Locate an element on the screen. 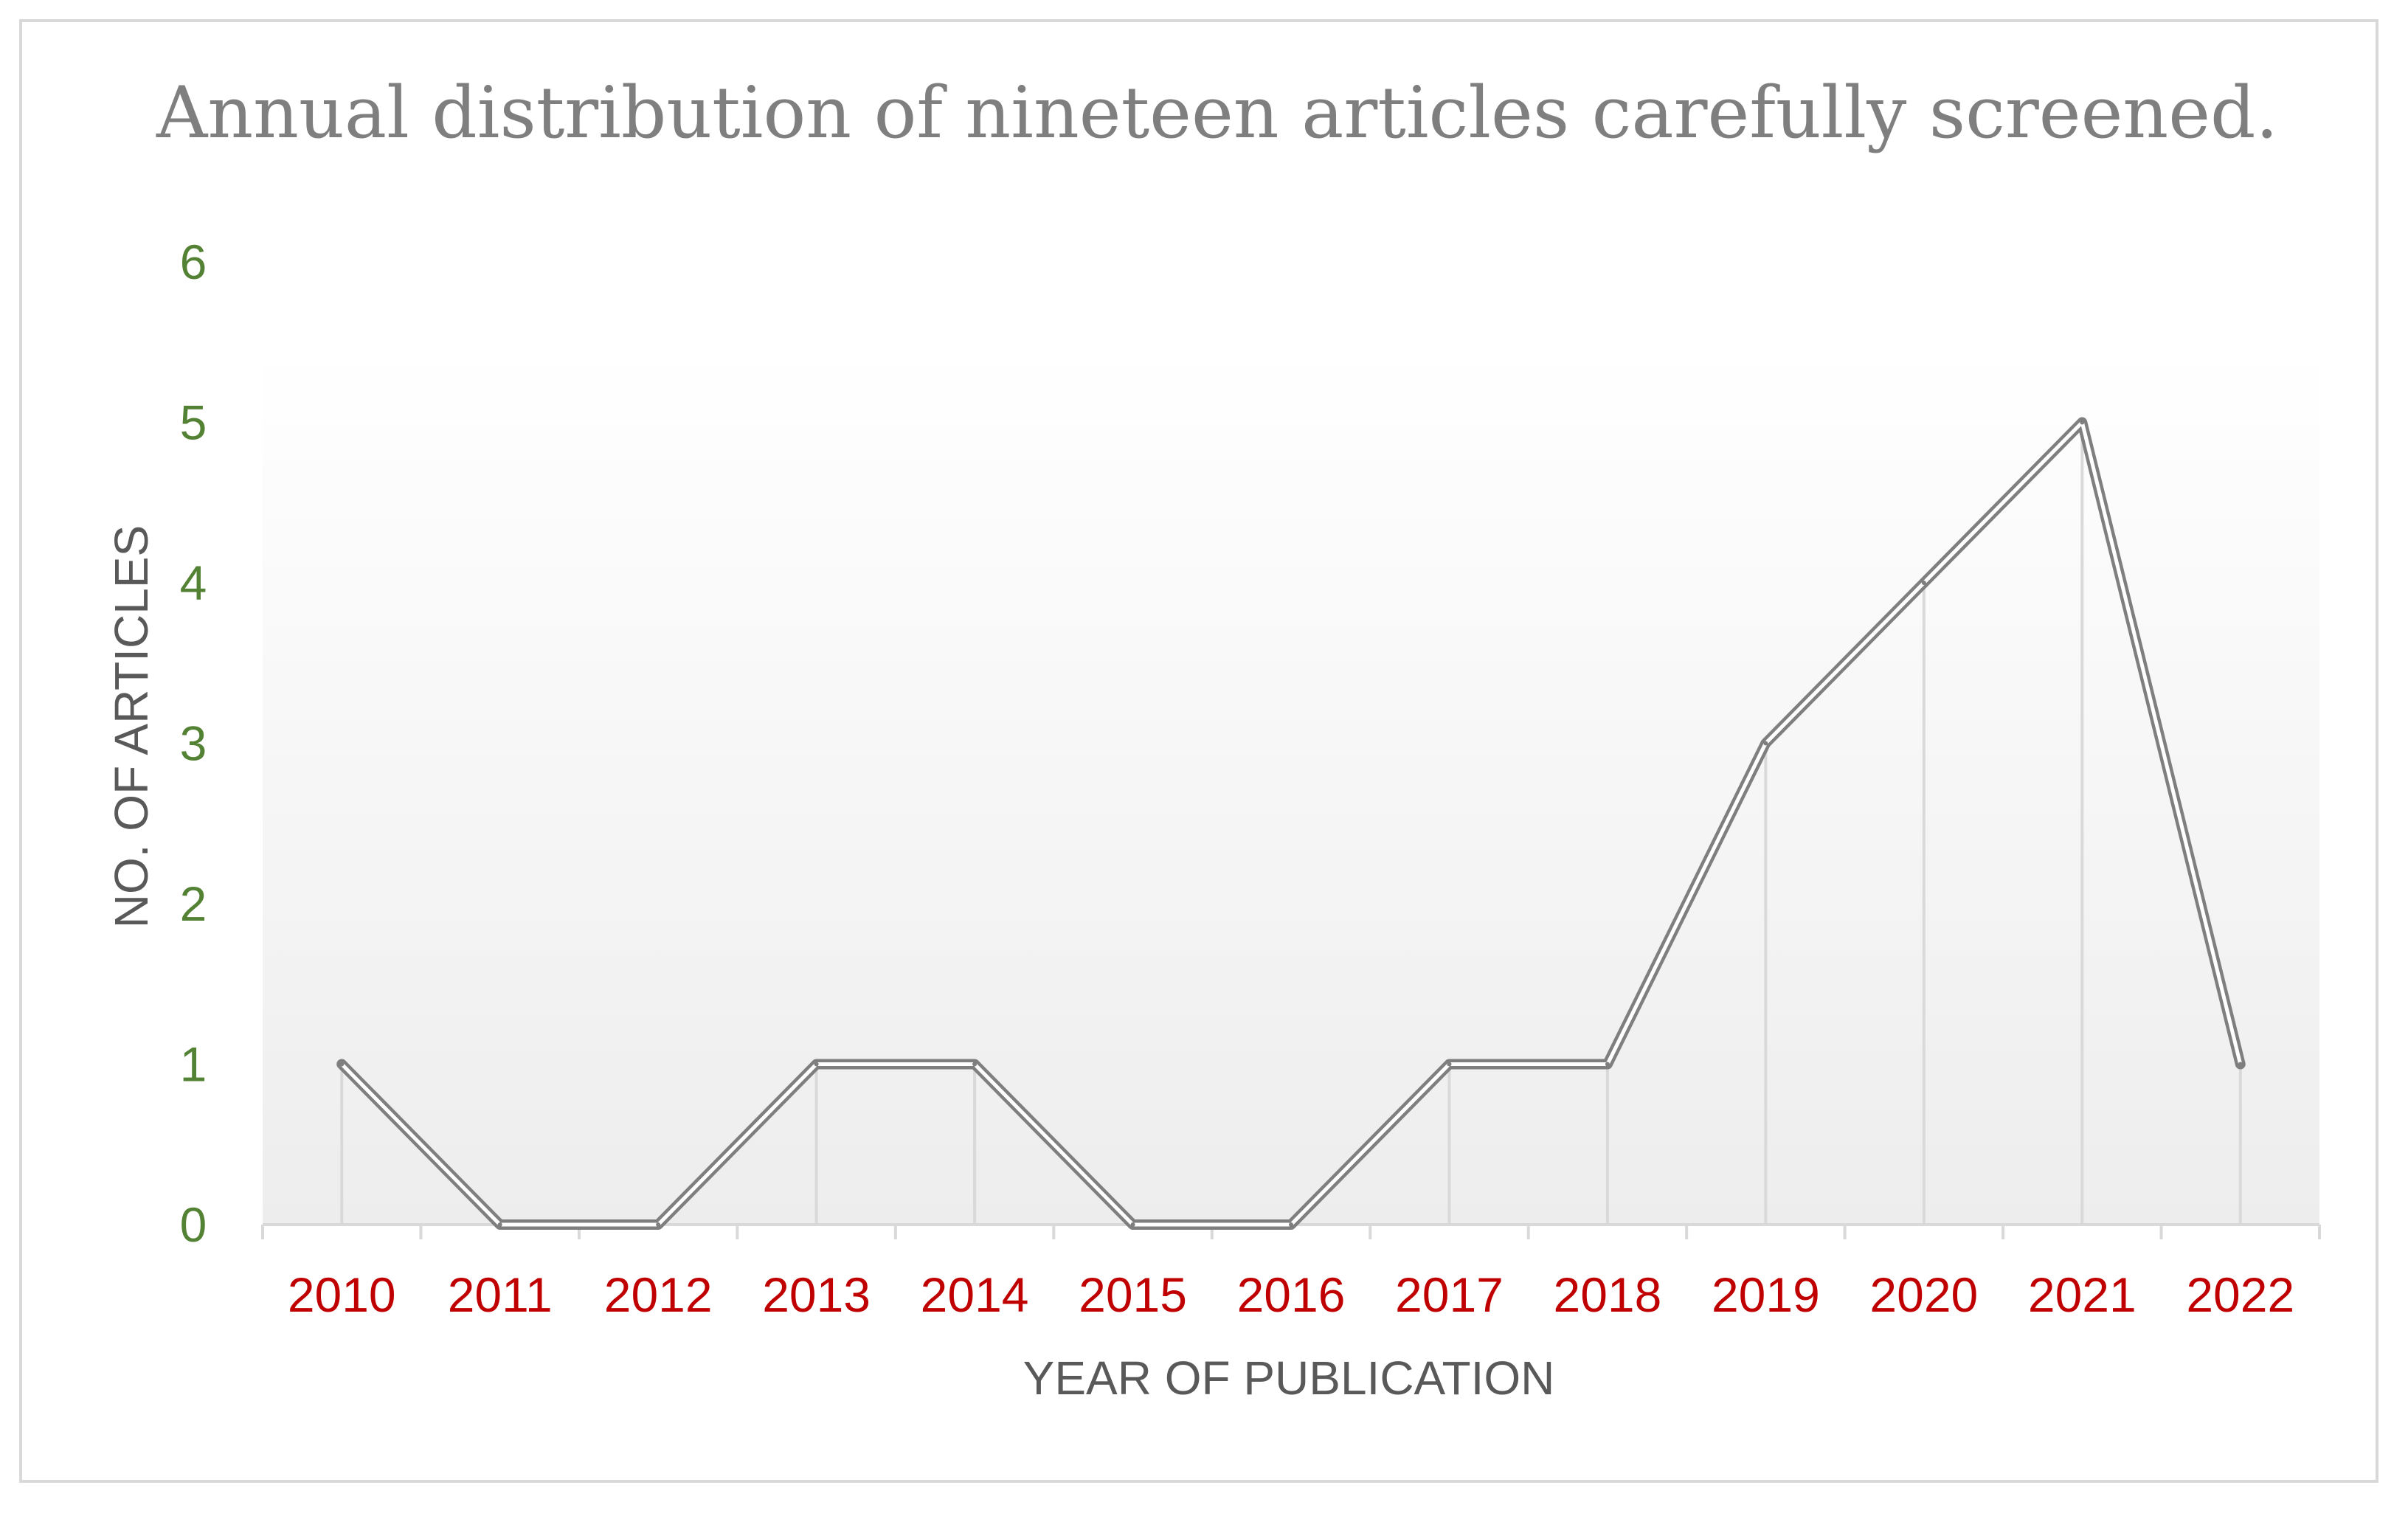 The height and width of the screenshot is (1516, 2408). y-tick-label: 4 is located at coordinates (193, 582).